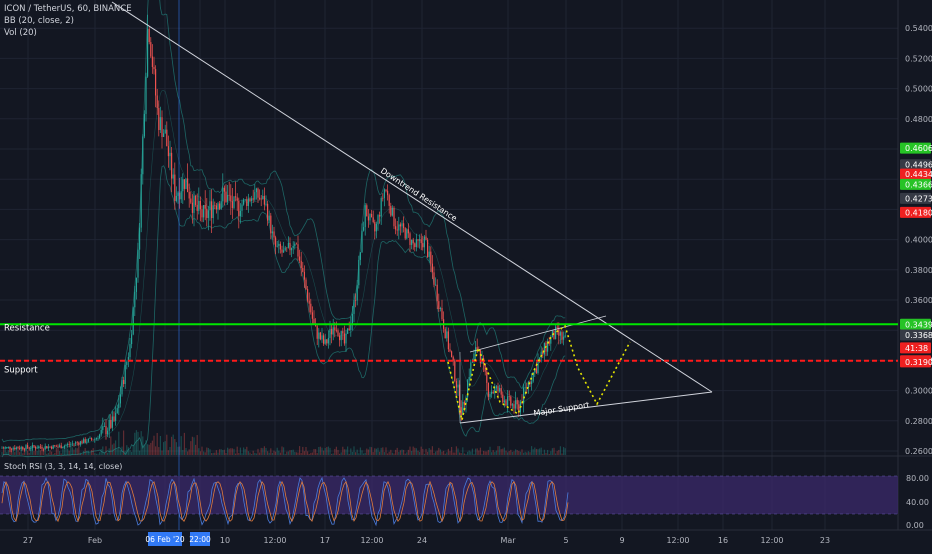 Image resolution: width=932 pixels, height=554 pixels. I want to click on major-support-label: Major Support, so click(561, 409).